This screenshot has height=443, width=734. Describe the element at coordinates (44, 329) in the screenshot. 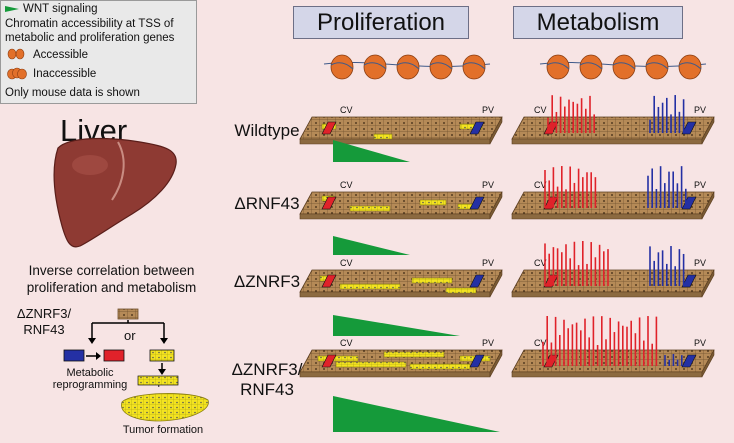

I see `mutation-line2: RNF43` at that location.